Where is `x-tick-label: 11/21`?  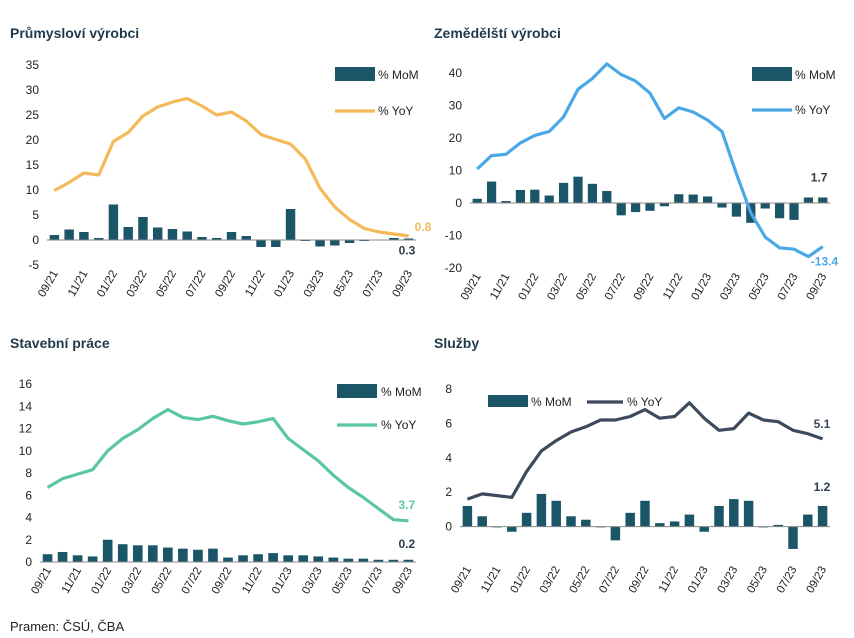 x-tick-label: 11/21 is located at coordinates (72, 581).